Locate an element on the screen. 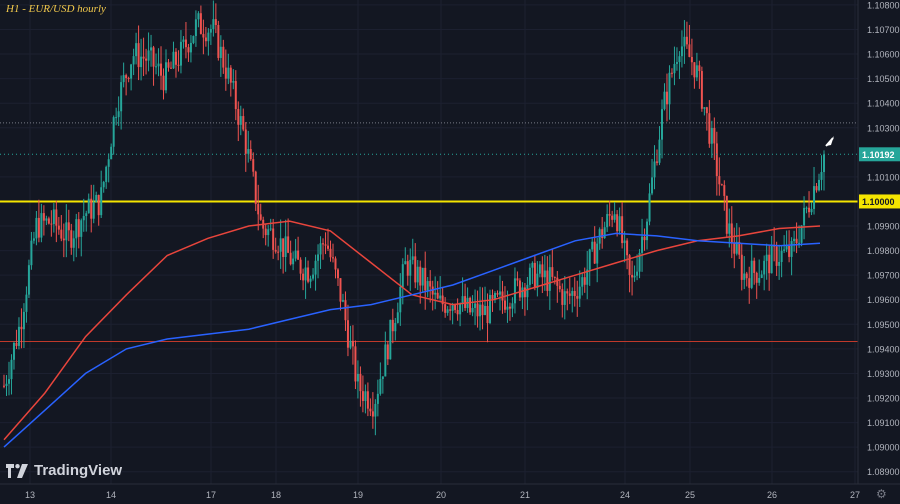  y-tick-label: 1.09900 is located at coordinates (883, 227).